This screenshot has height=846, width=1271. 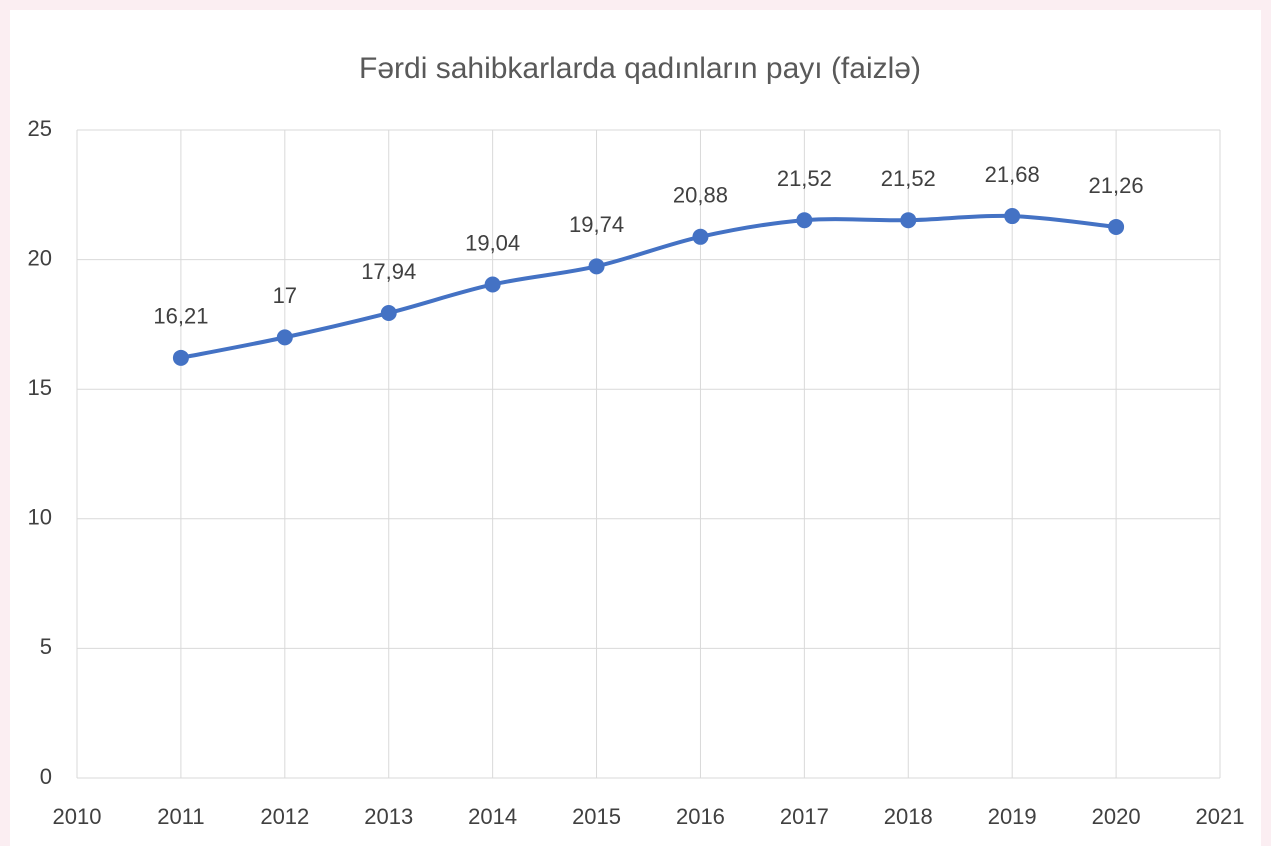 What do you see at coordinates (1012, 816) in the screenshot?
I see `x-tick-label: 2019` at bounding box center [1012, 816].